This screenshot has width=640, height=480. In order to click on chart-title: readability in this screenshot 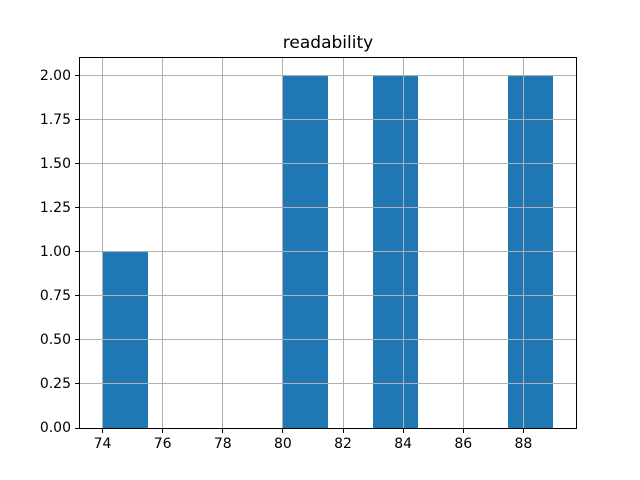, I will do `click(328, 43)`.